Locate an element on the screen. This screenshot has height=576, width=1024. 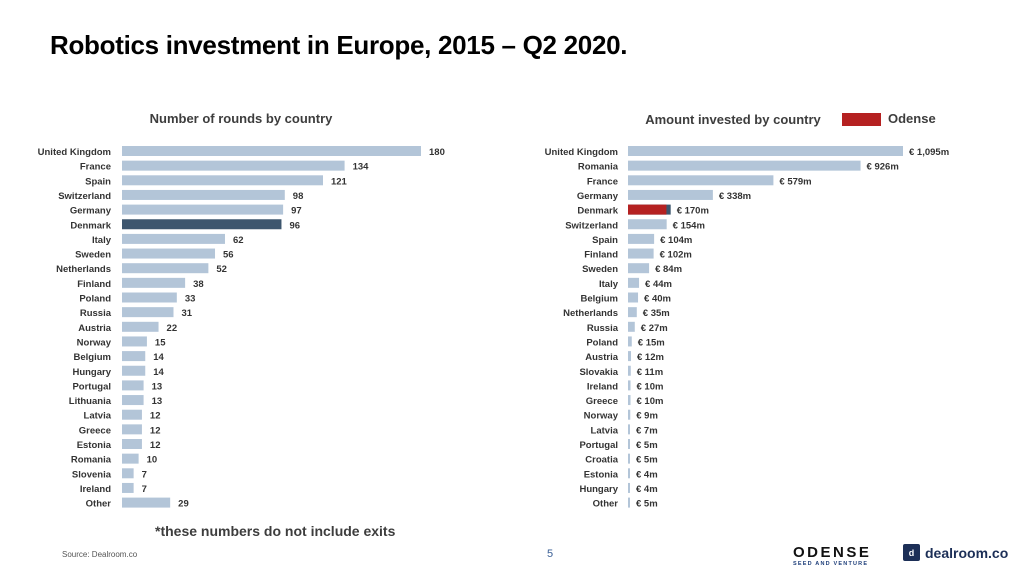
amount-category-label: France is located at coordinates (602, 181).